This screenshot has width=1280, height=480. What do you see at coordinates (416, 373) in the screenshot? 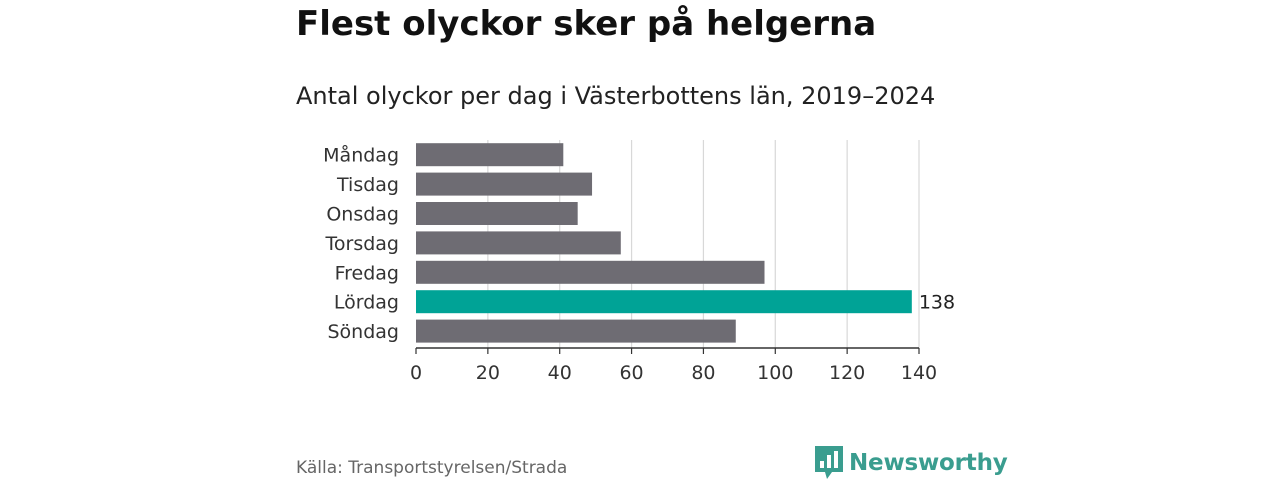
I see `x-tick-label: 0` at bounding box center [416, 373].